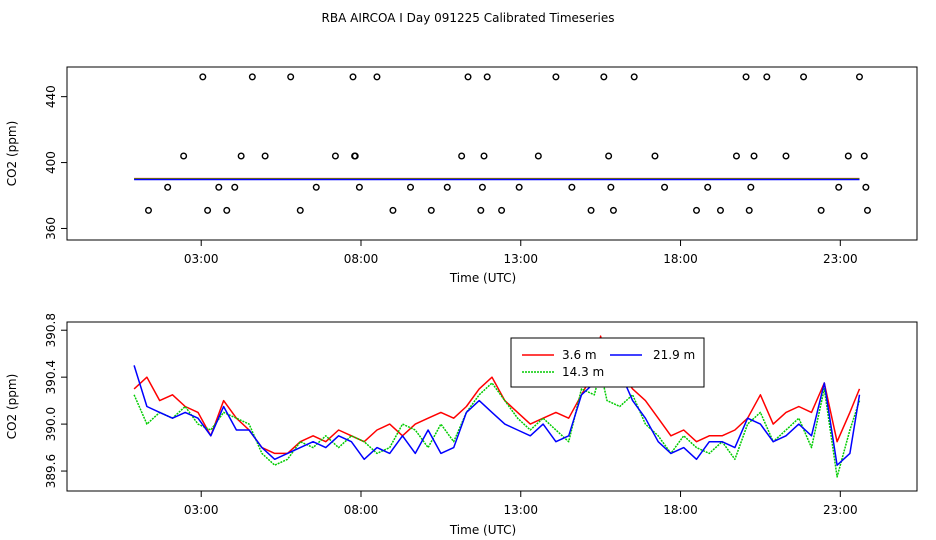 The image size is (936, 540). I want to click on bottom-x-axis-label: Time (UTC), so click(482, 530).